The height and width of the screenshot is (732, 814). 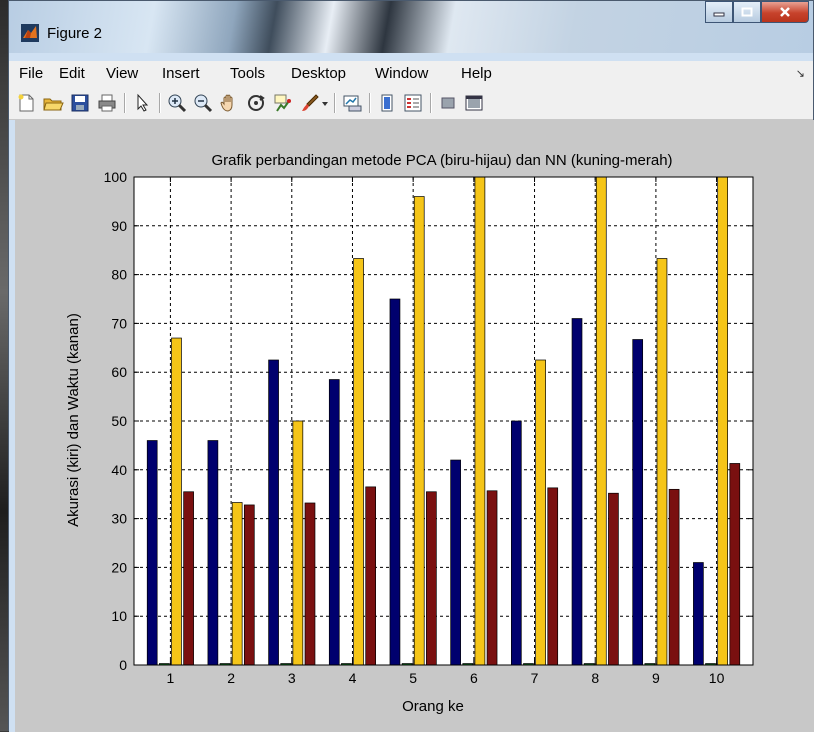 What do you see at coordinates (203, 103) in the screenshot?
I see `zoom-out-icon` at bounding box center [203, 103].